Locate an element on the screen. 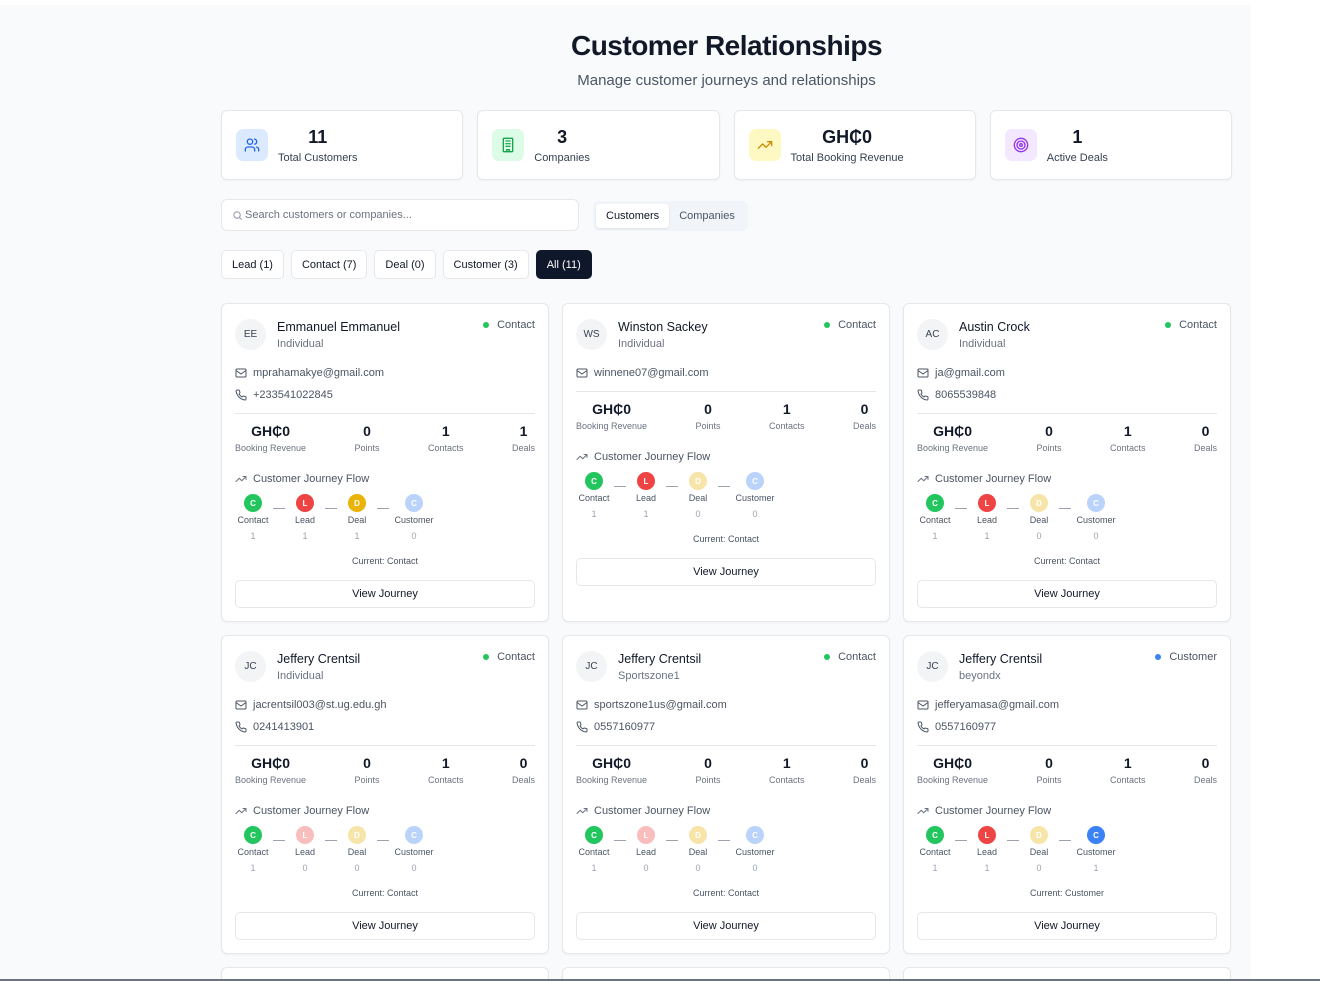 The image size is (1320, 981). status-label: Contact is located at coordinates (857, 325).